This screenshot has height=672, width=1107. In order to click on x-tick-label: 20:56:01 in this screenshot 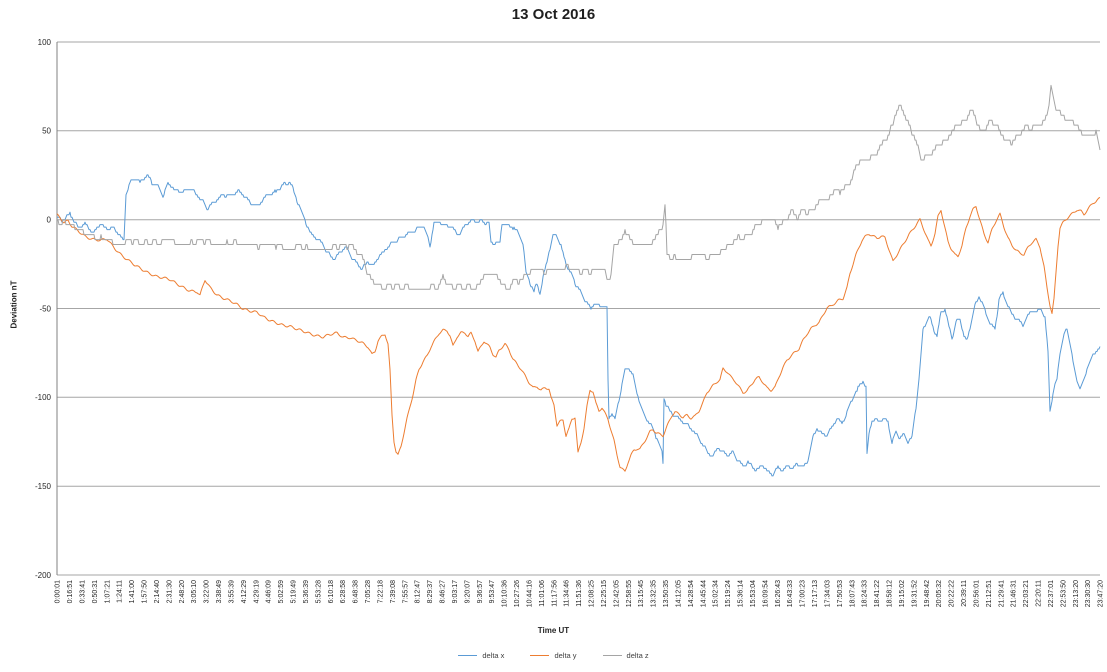, I will do `click(976, 593)`.